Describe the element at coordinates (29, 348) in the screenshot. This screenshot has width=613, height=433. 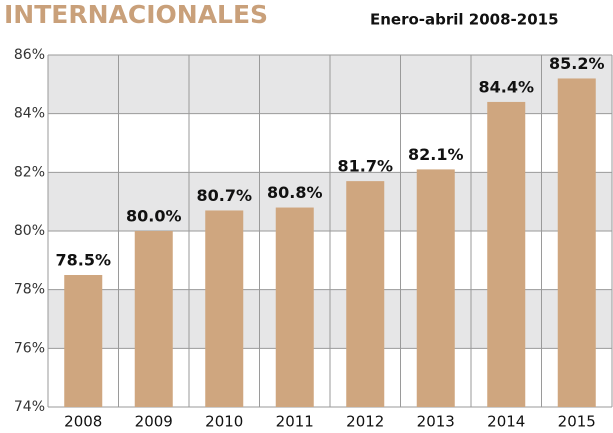
I see `y-tick-label: 76%` at that location.